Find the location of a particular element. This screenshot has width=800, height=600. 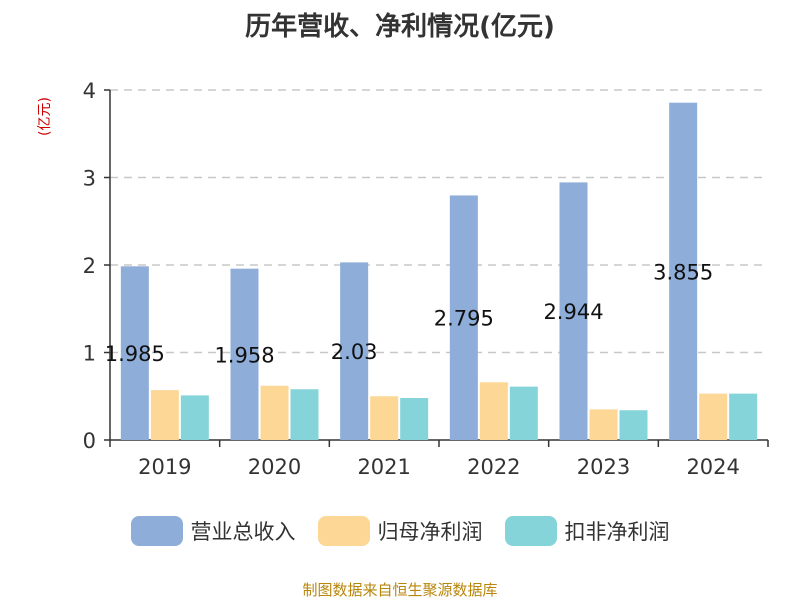

x-tick-label: 2019 is located at coordinates (164, 467).